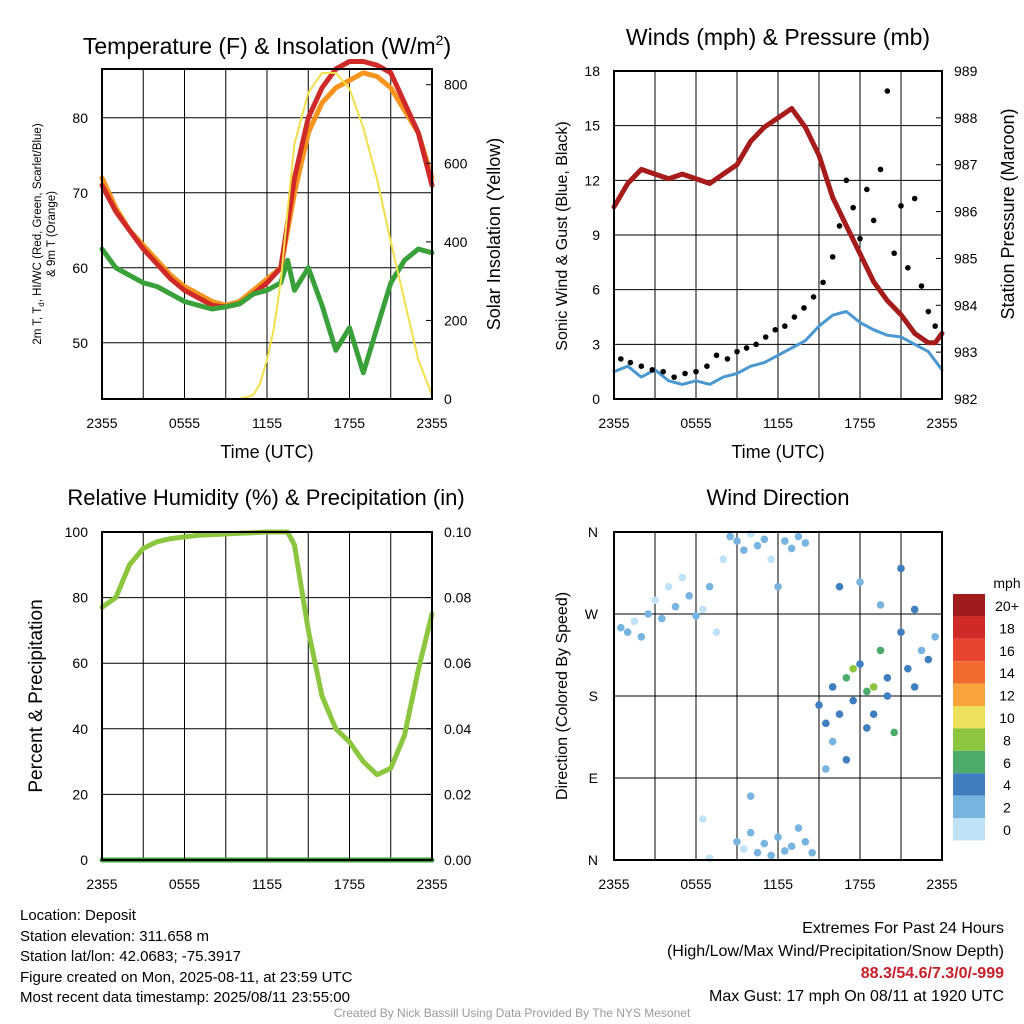 Image resolution: width=1024 pixels, height=1024 pixels. What do you see at coordinates (966, 212) in the screenshot?
I see `y2-tick-label: 986` at bounding box center [966, 212].